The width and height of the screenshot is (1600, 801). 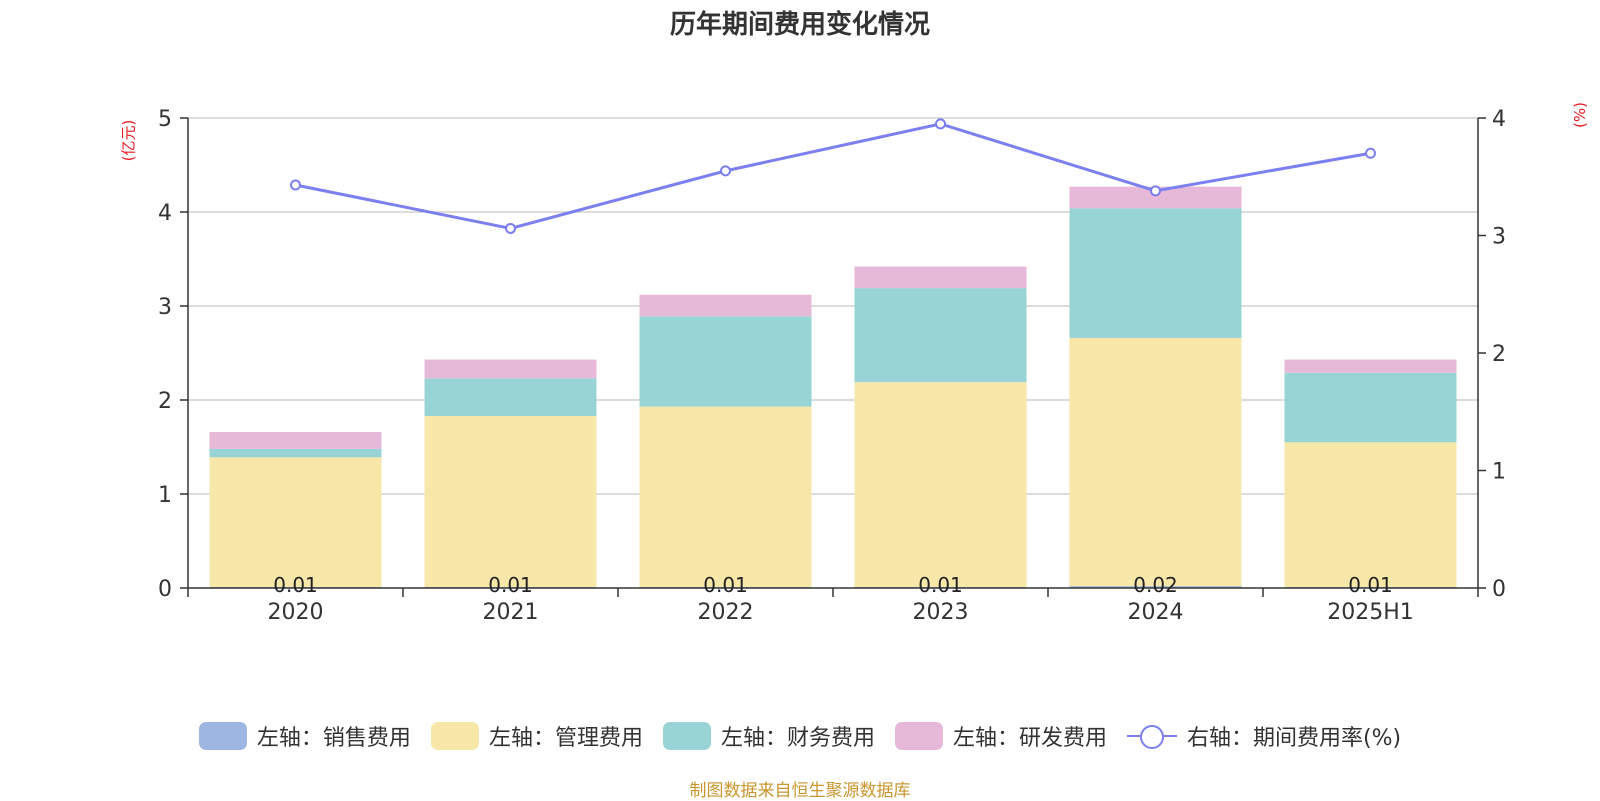 What do you see at coordinates (1151, 736) in the screenshot?
I see `legend-swatch-expense-rate` at bounding box center [1151, 736].